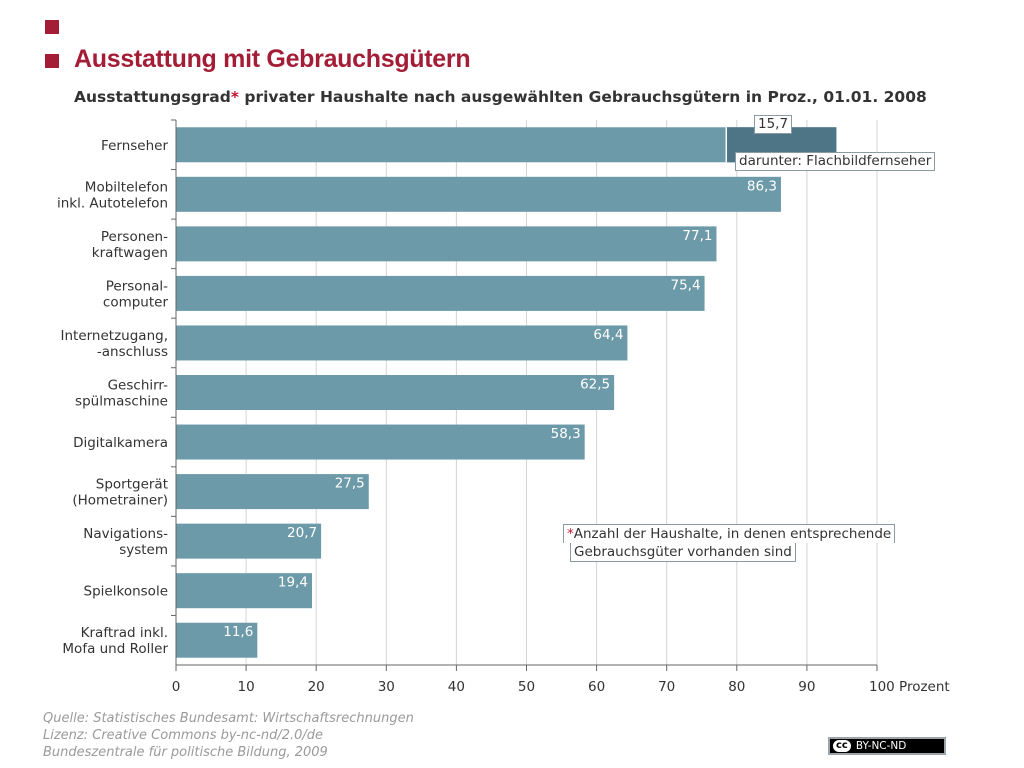 The image size is (1024, 768). What do you see at coordinates (302, 533) in the screenshot?
I see `value-label: 20,7` at bounding box center [302, 533].